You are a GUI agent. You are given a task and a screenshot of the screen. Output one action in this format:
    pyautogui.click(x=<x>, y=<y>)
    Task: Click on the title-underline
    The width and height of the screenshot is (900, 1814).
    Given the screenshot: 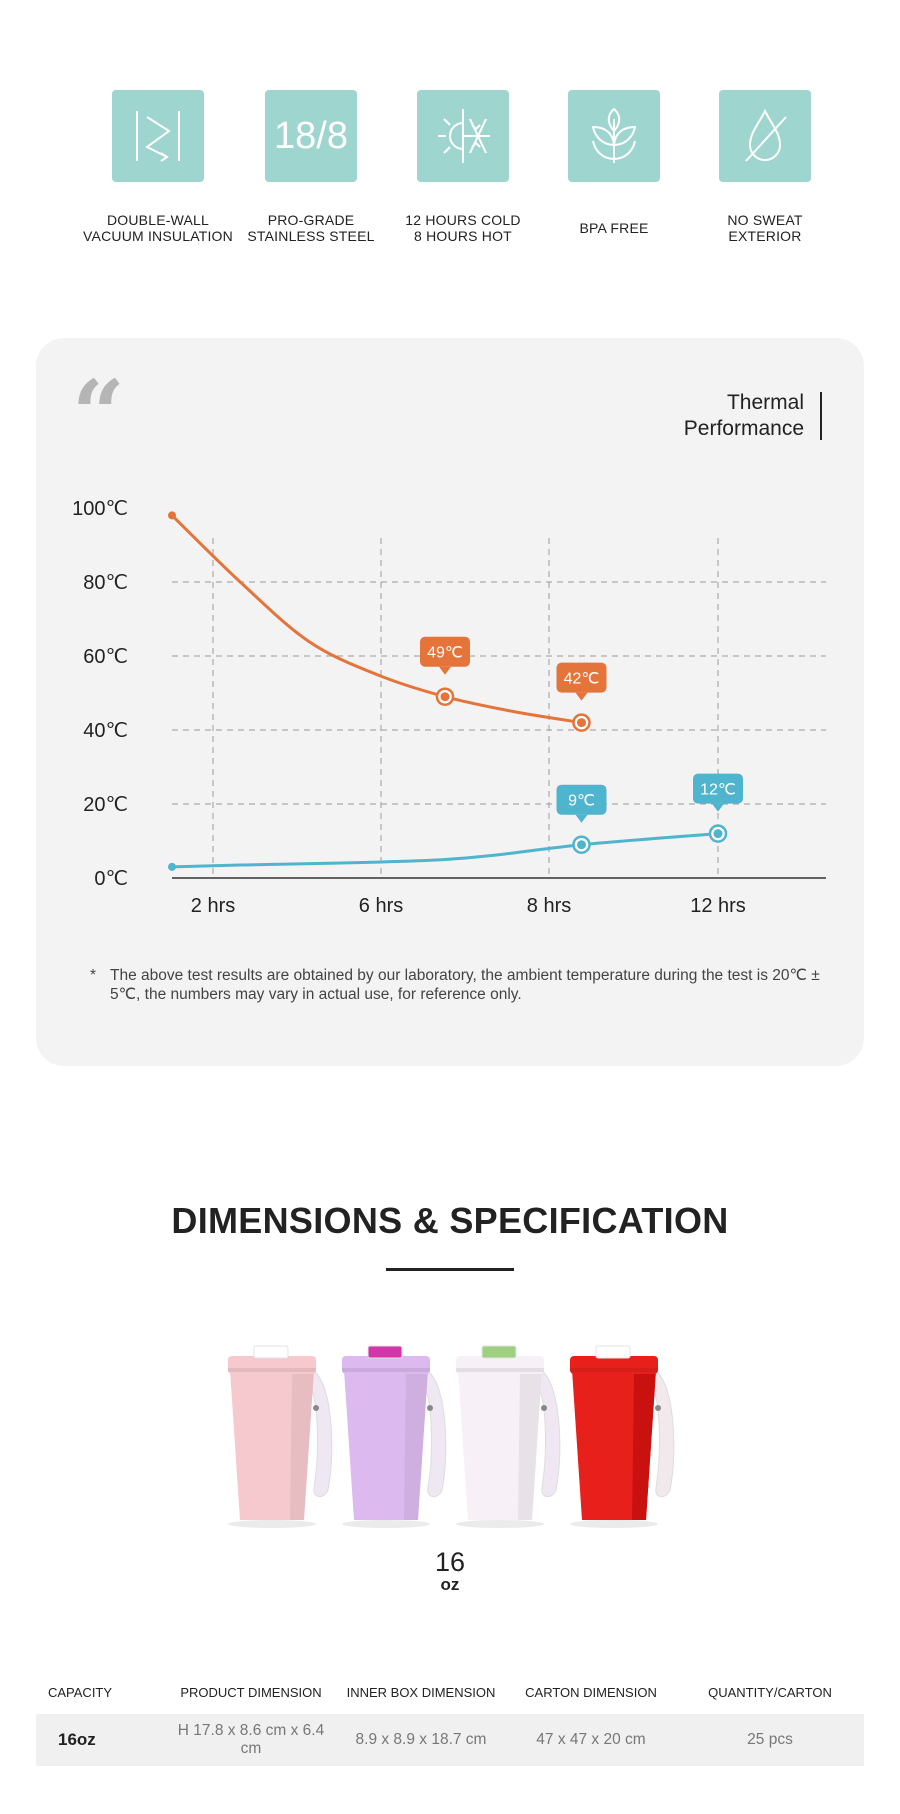 What is the action you would take?
    pyautogui.click(x=450, y=1269)
    